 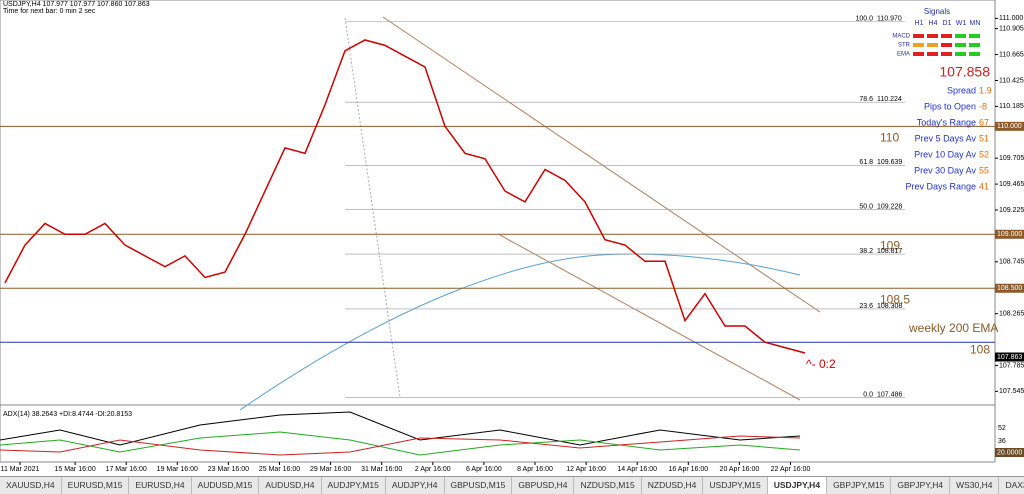 I want to click on adx-level-box, so click(x=1009, y=452).